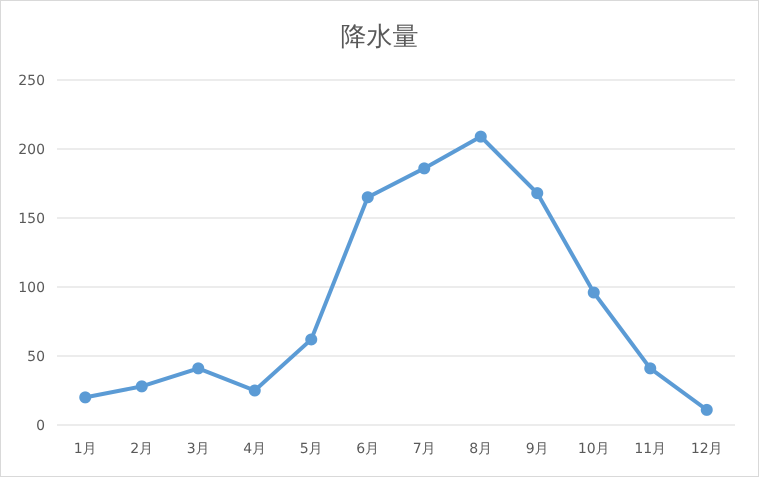  I want to click on x-tick-label: 6月, so click(368, 449).